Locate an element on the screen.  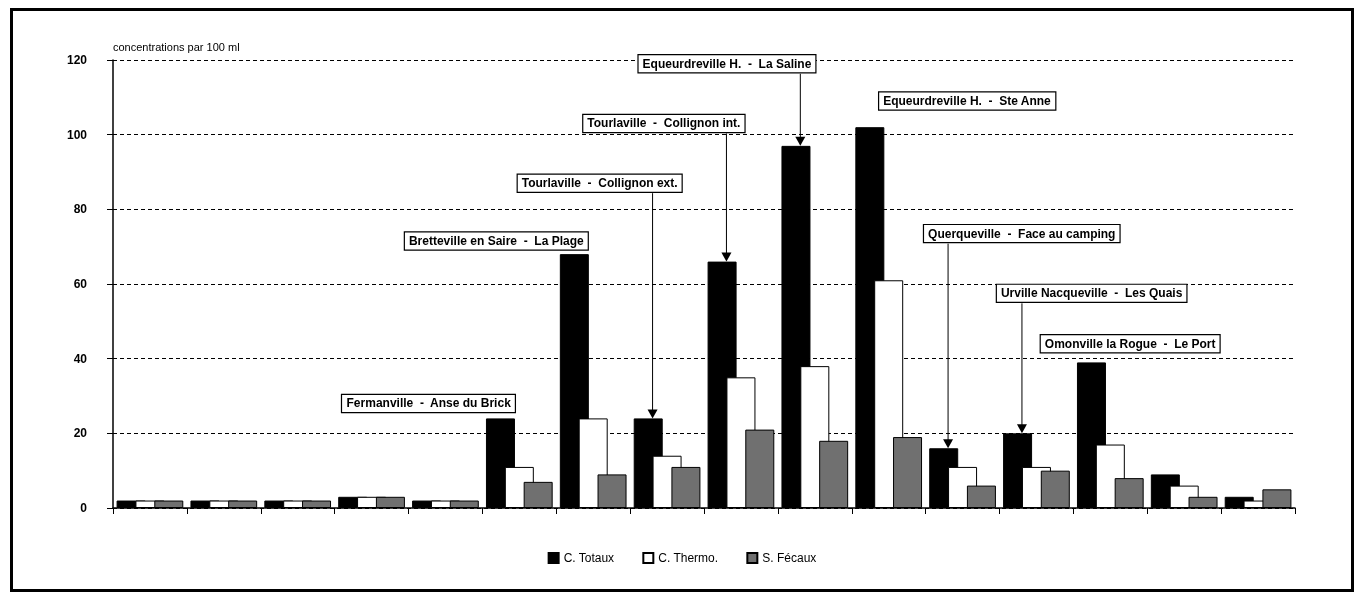
annotation: Tourlaville - Collignon int. is located at coordinates (664, 123).